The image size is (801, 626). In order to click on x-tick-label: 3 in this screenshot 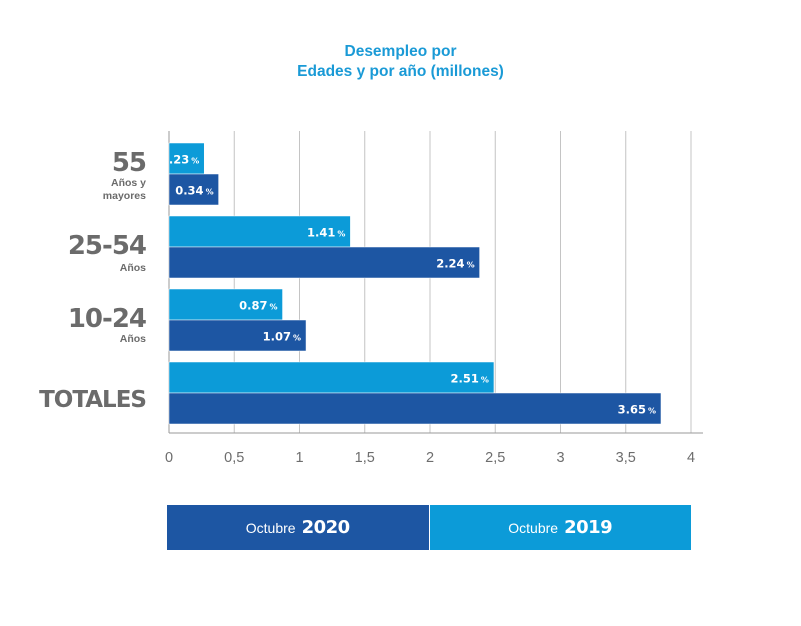, I will do `click(560, 458)`.